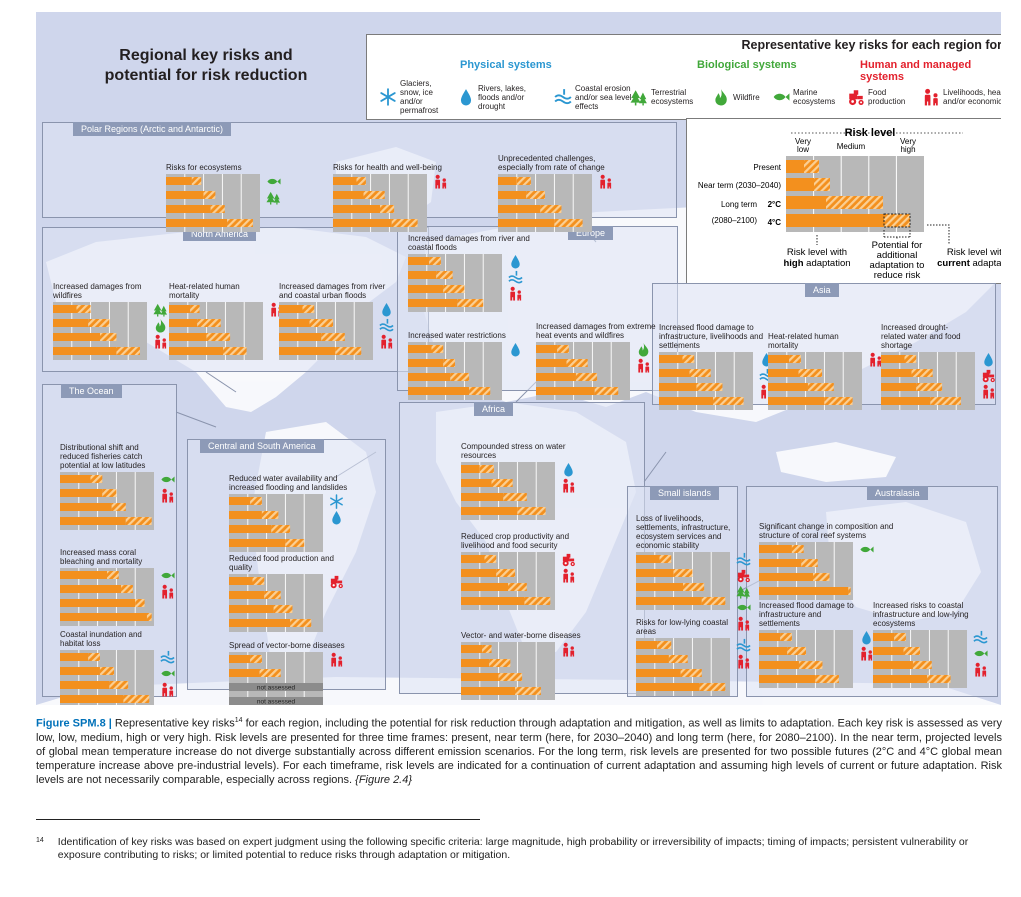 The image size is (1021, 897). Describe the element at coordinates (897, 265) in the screenshot. I see `note-potential-3: adaptation to` at that location.